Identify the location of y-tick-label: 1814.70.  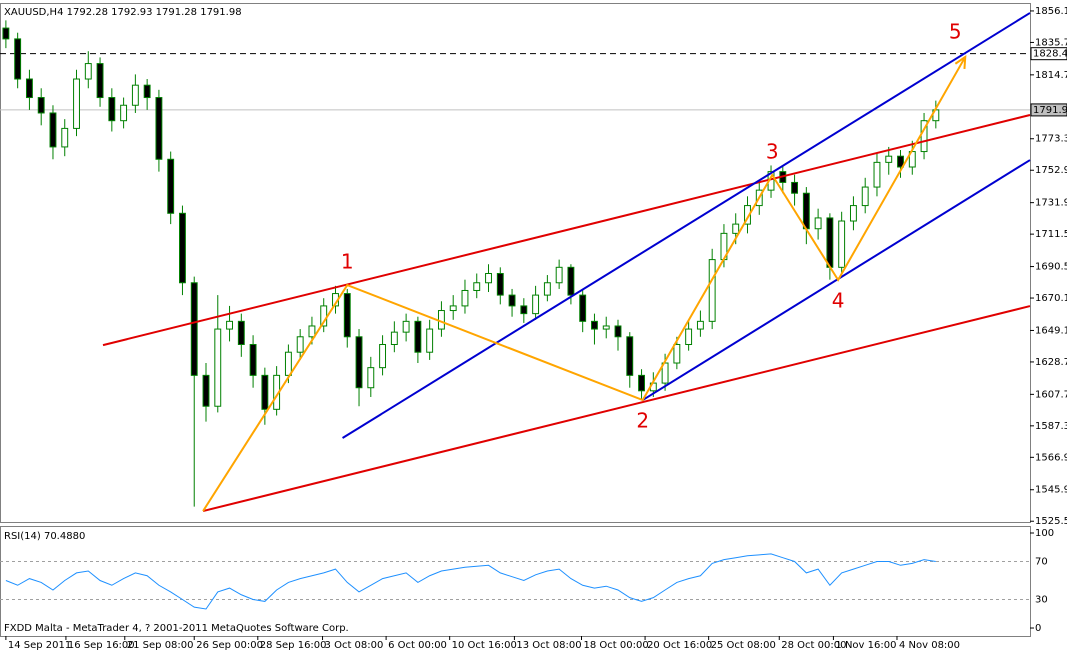
(1051, 75).